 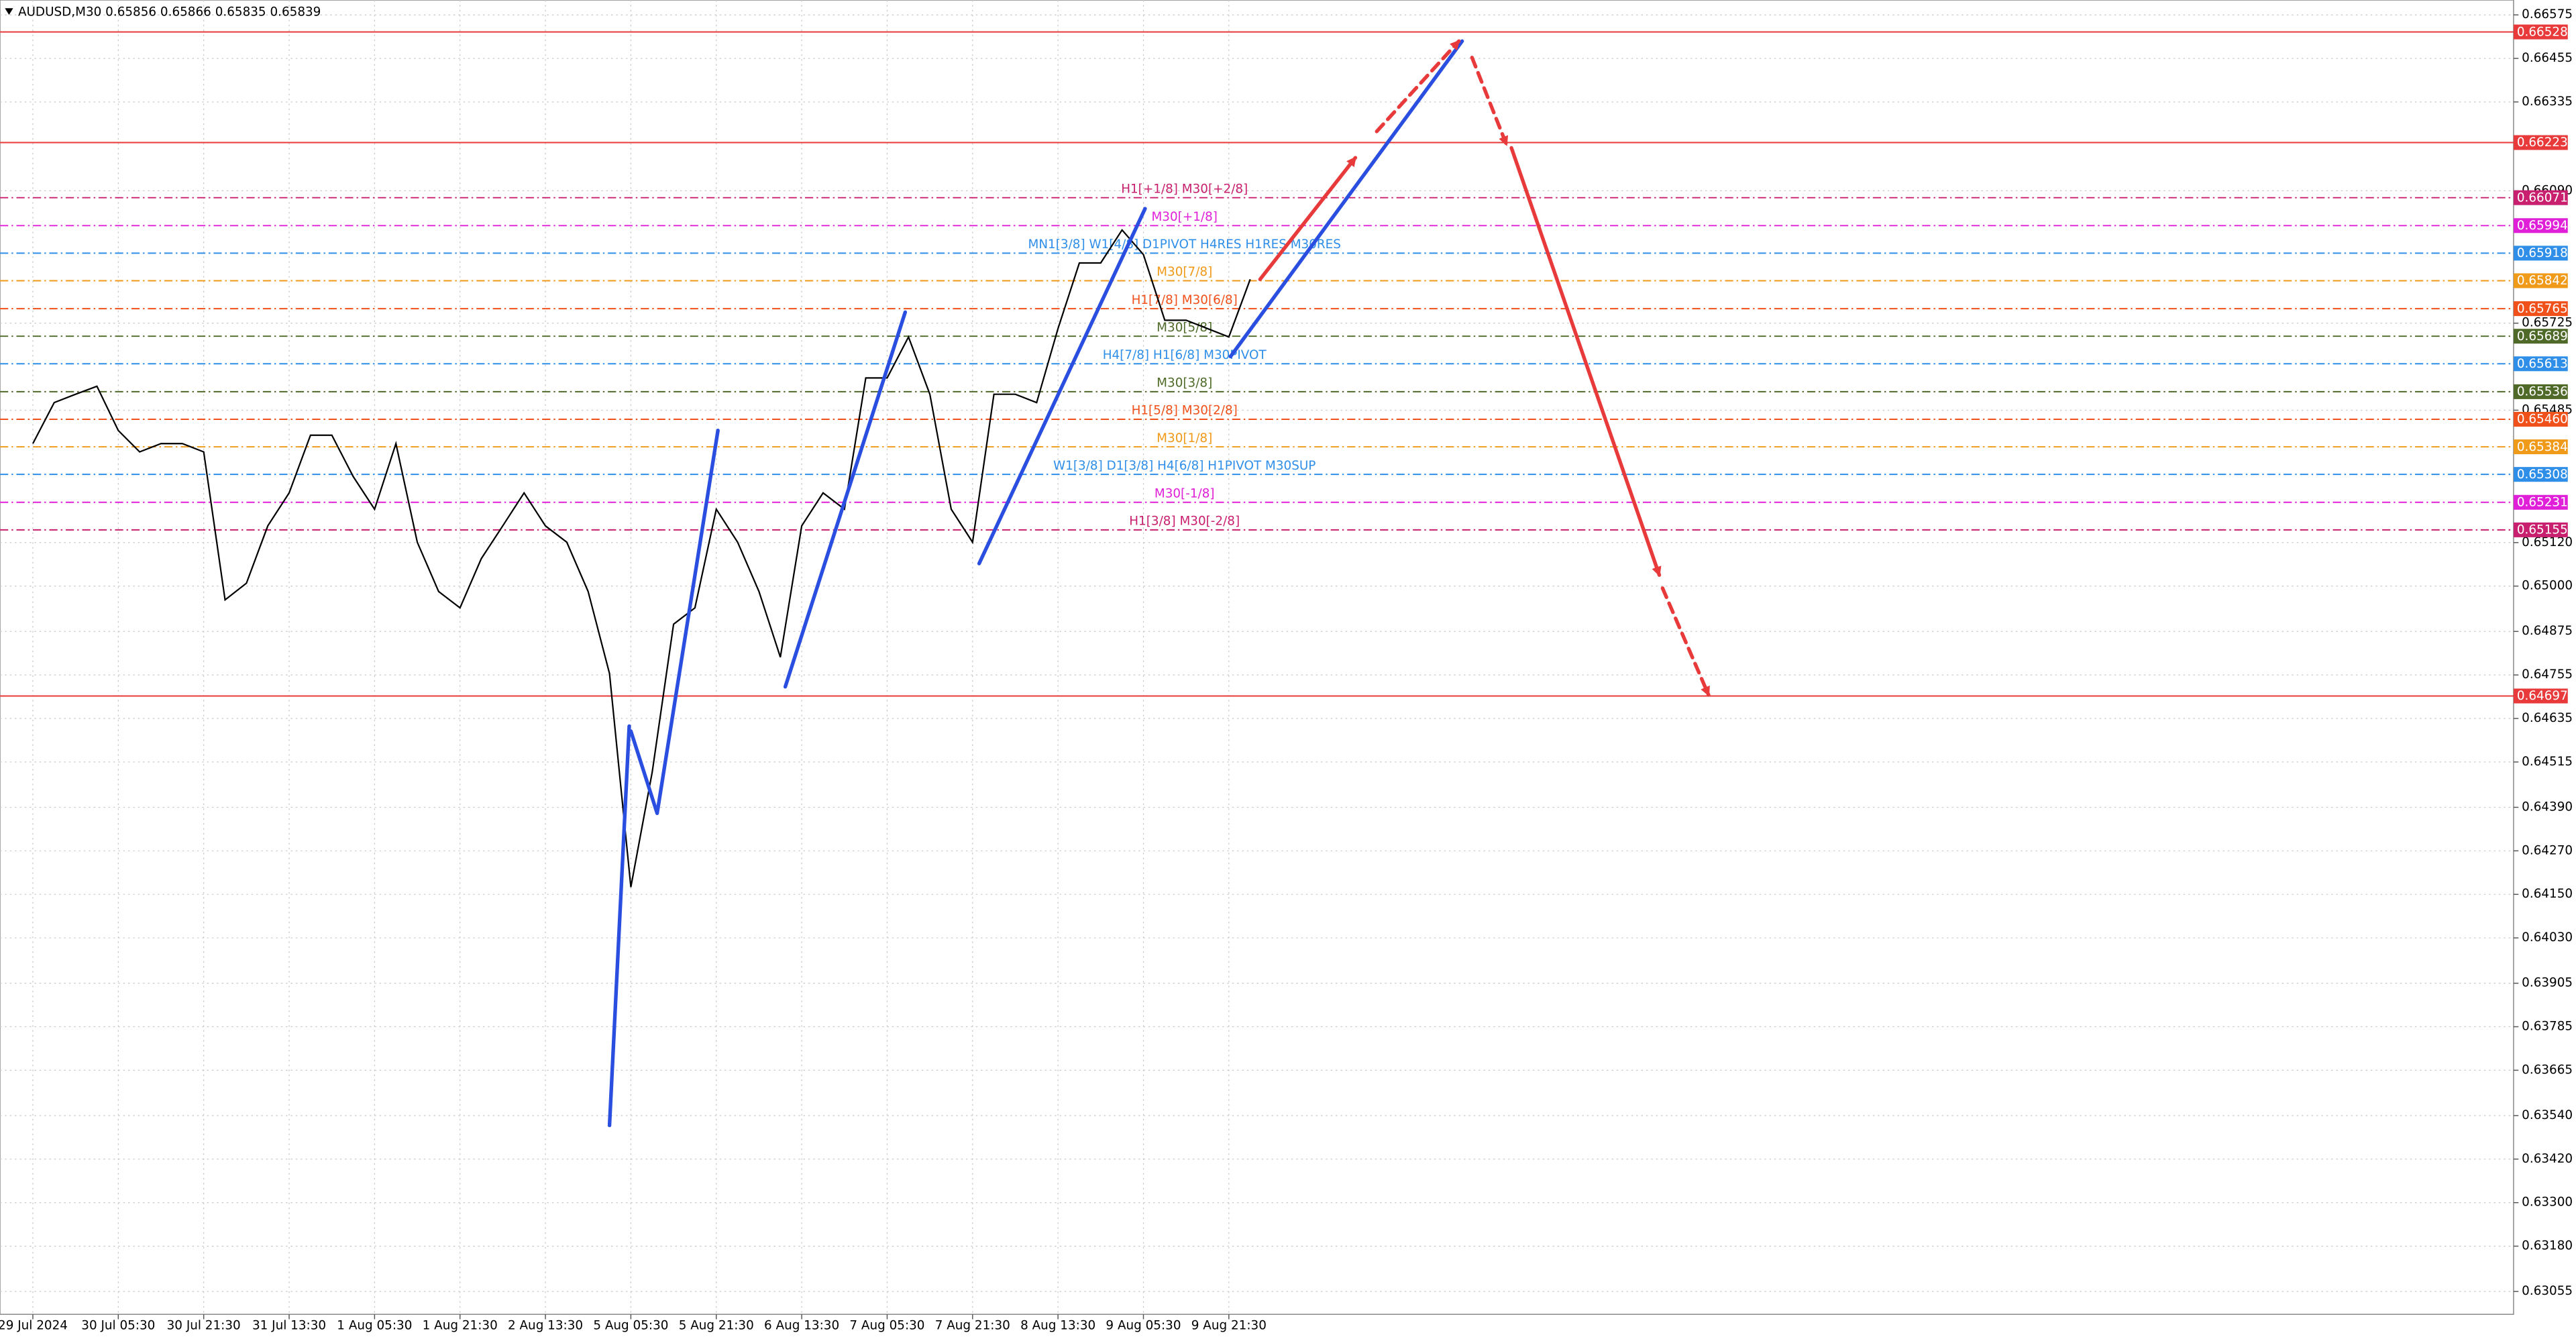 What do you see at coordinates (2547, 542) in the screenshot?
I see `y-tick-label: 0.65120` at bounding box center [2547, 542].